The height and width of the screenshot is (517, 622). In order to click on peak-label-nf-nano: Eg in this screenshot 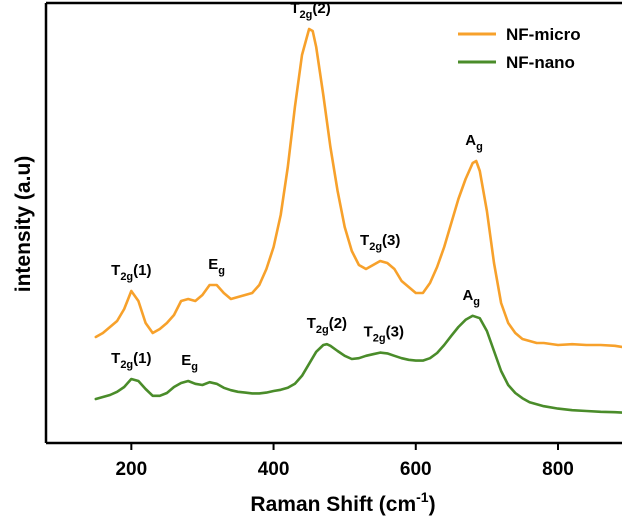, I will do `click(189, 362)`.